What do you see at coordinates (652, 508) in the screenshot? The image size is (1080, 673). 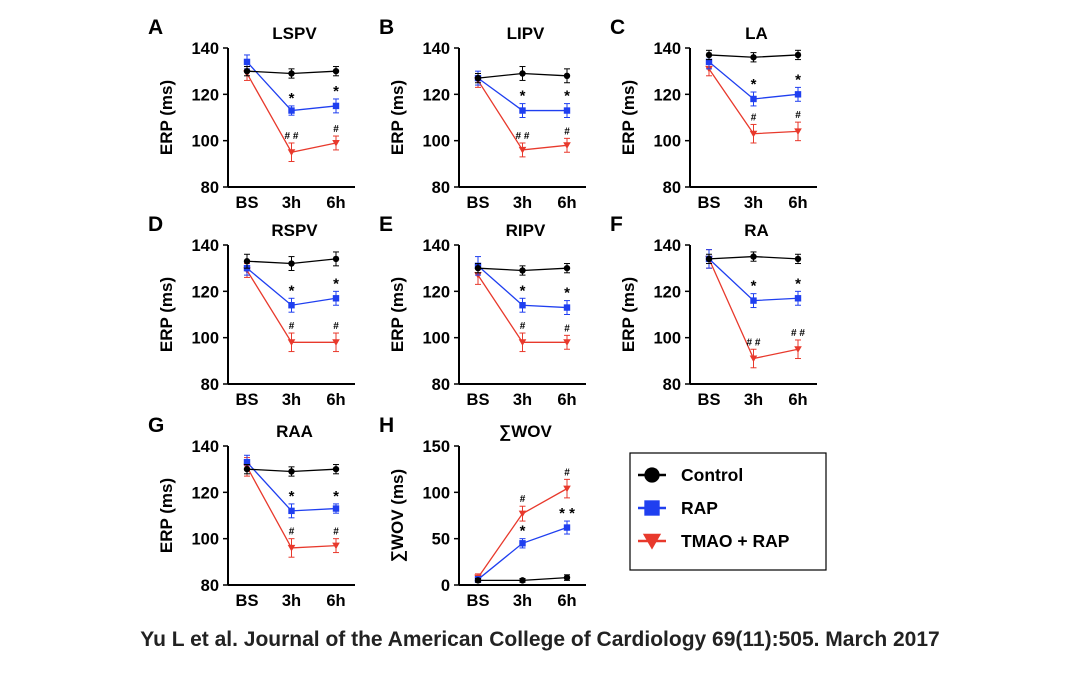 I see `legend-marker-rap` at bounding box center [652, 508].